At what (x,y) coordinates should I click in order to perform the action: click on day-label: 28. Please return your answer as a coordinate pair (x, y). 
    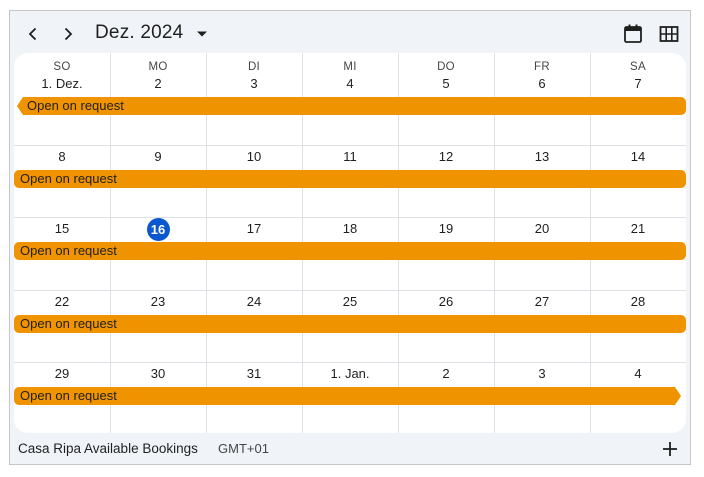
    Looking at the image, I should click on (638, 301).